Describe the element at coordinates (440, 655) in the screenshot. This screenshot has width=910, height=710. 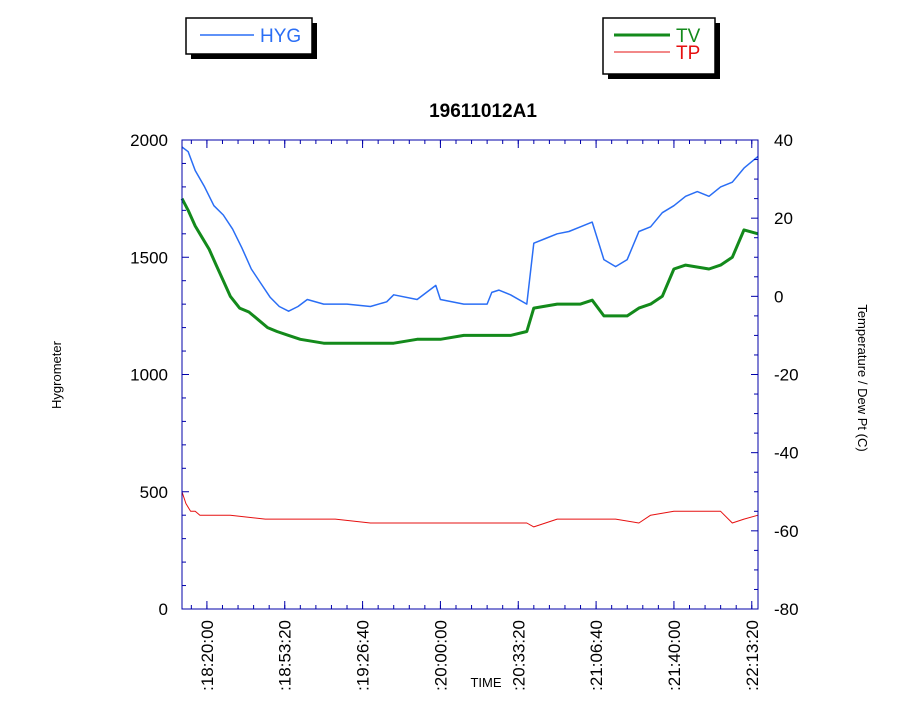
I see `x-tick-label: :20:00:00` at that location.